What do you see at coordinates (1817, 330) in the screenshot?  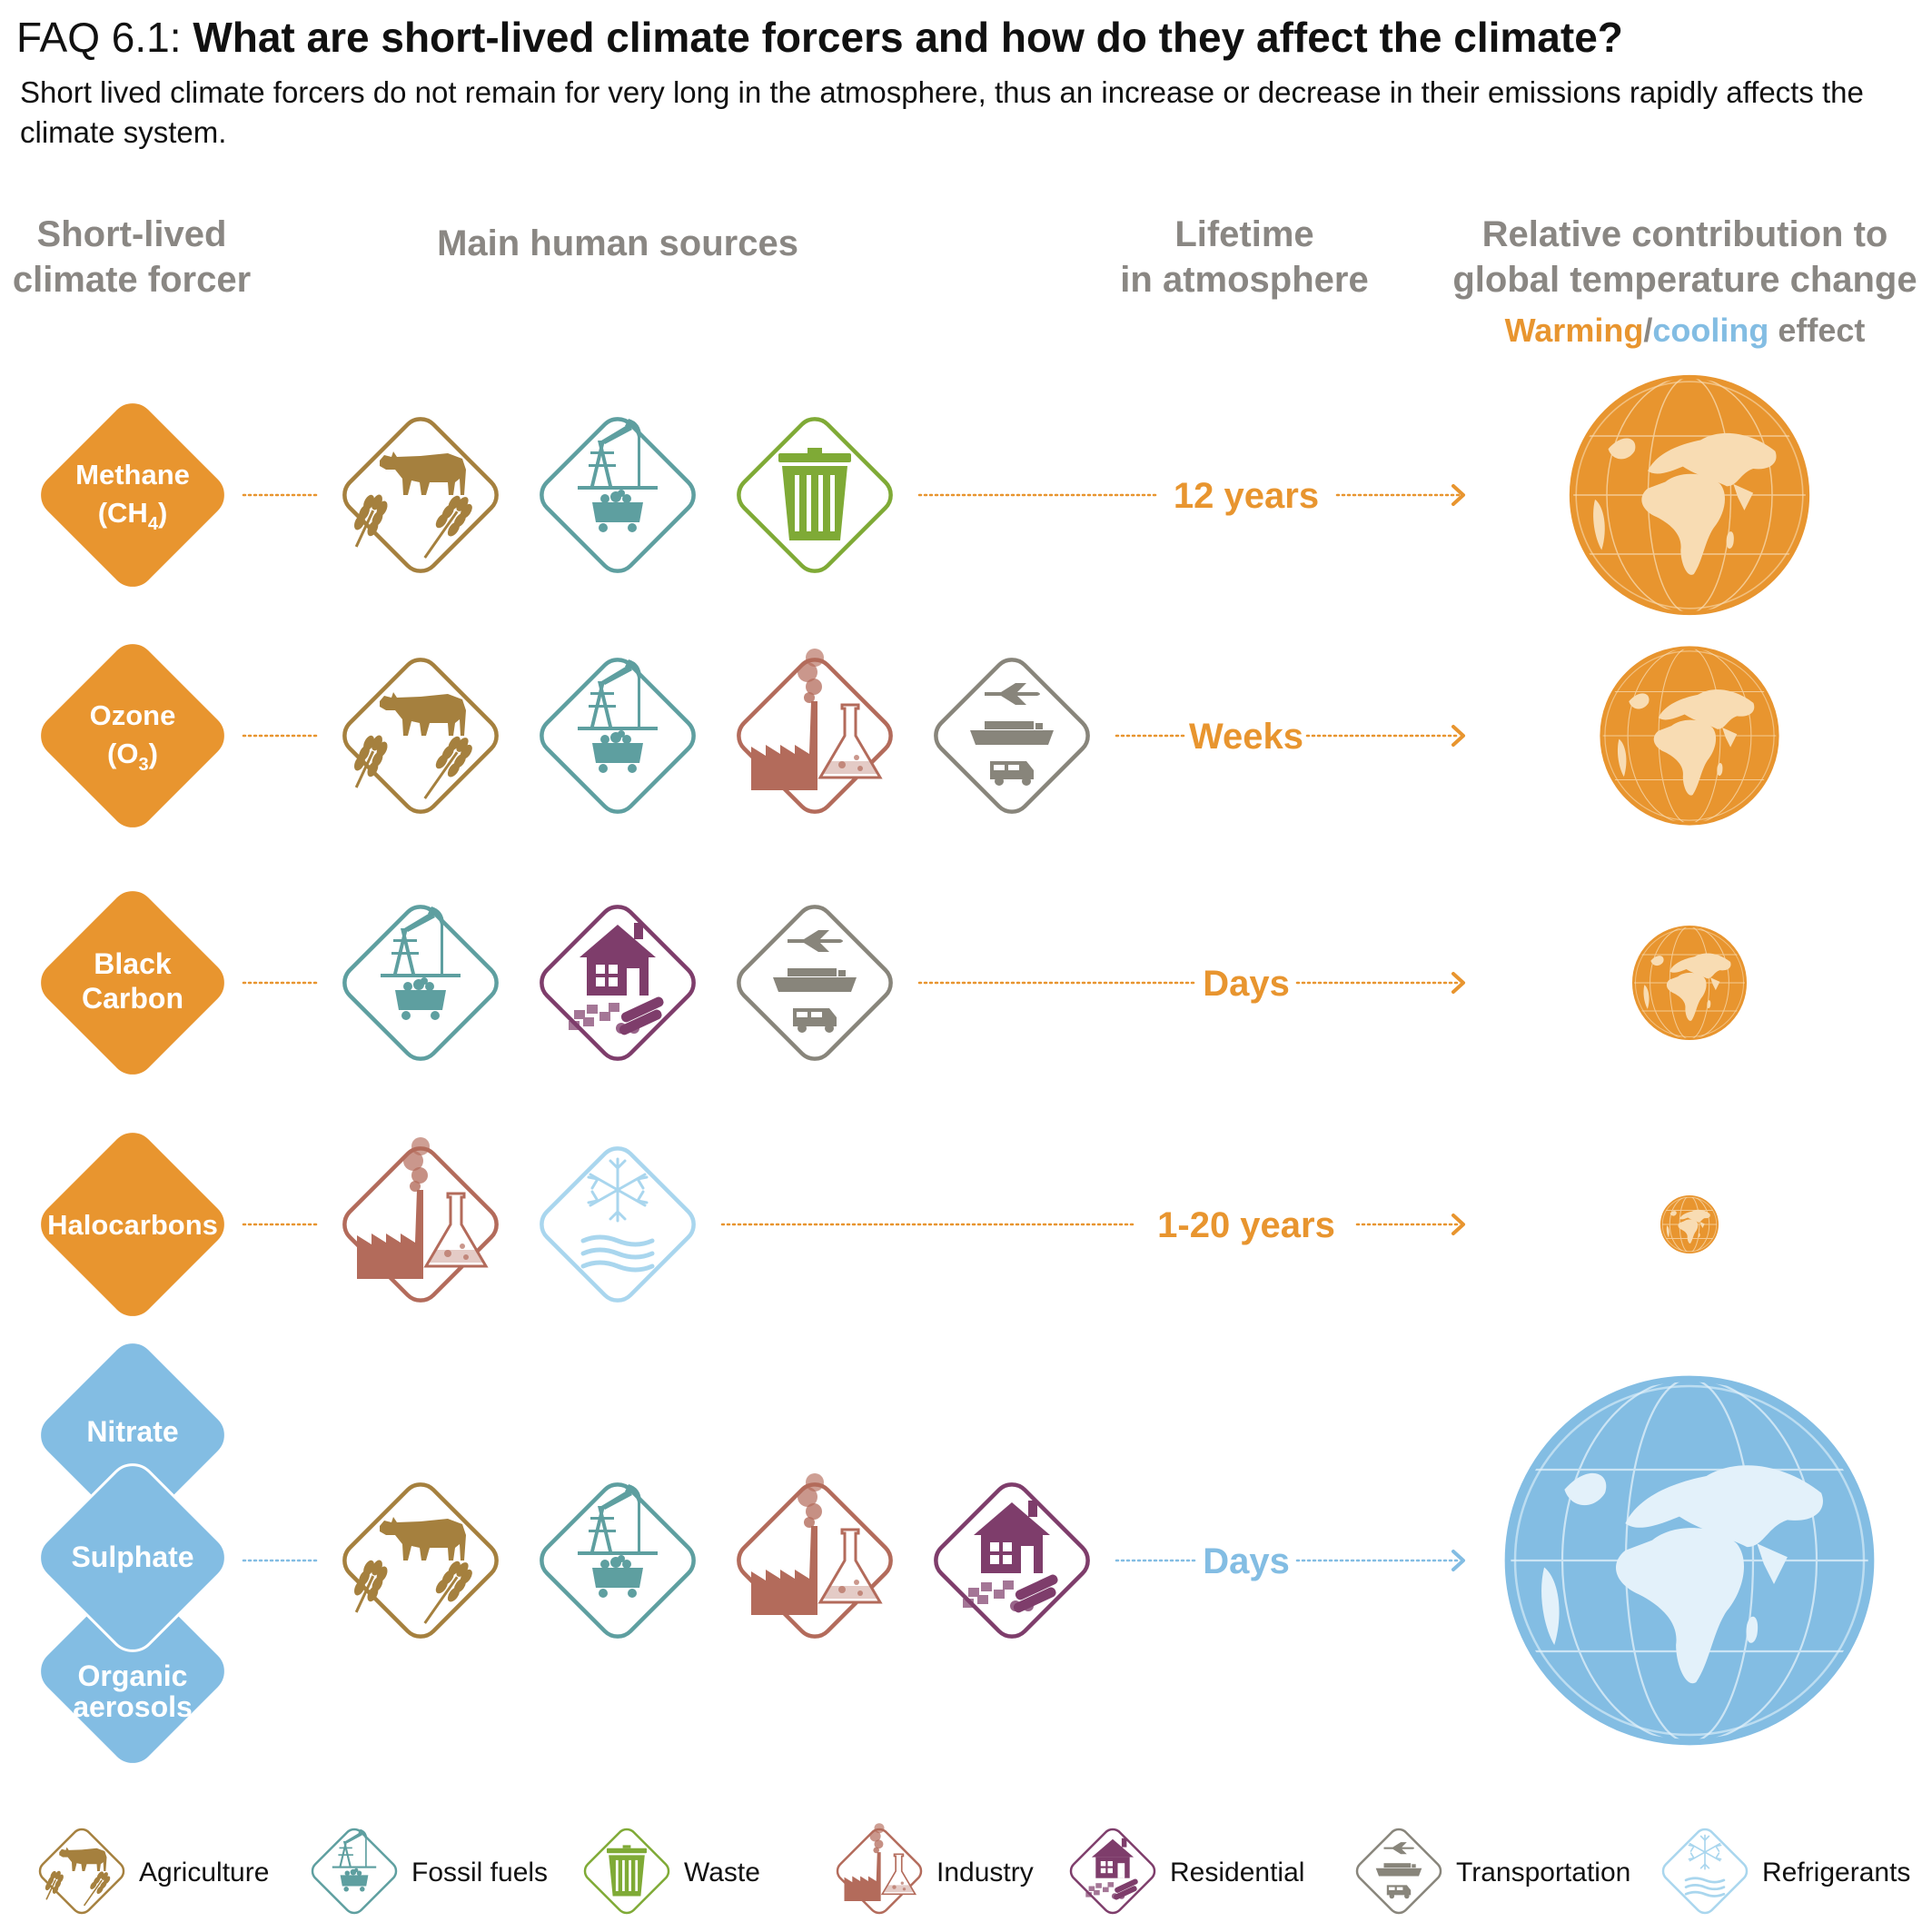 I see `effect-suffix: effect` at bounding box center [1817, 330].